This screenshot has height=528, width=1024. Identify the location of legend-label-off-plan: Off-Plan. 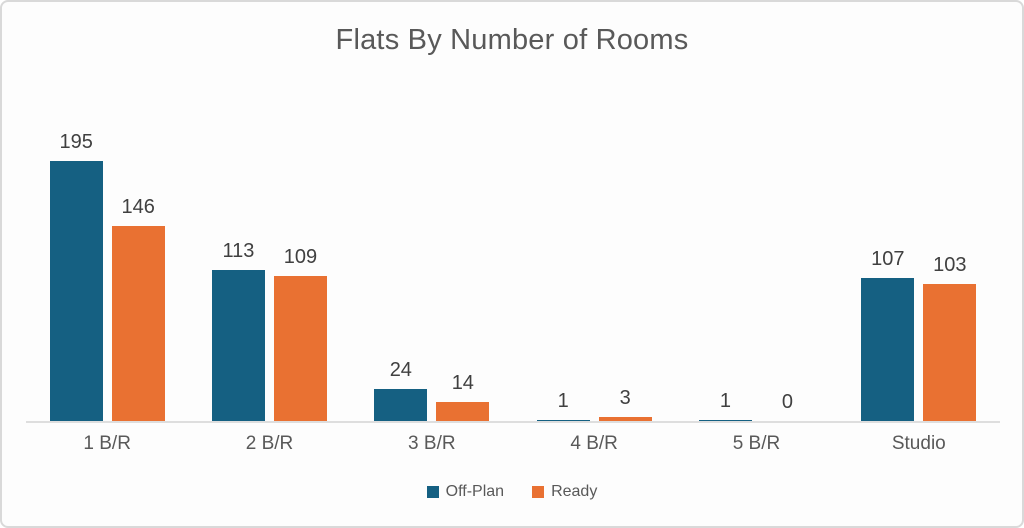
(475, 491).